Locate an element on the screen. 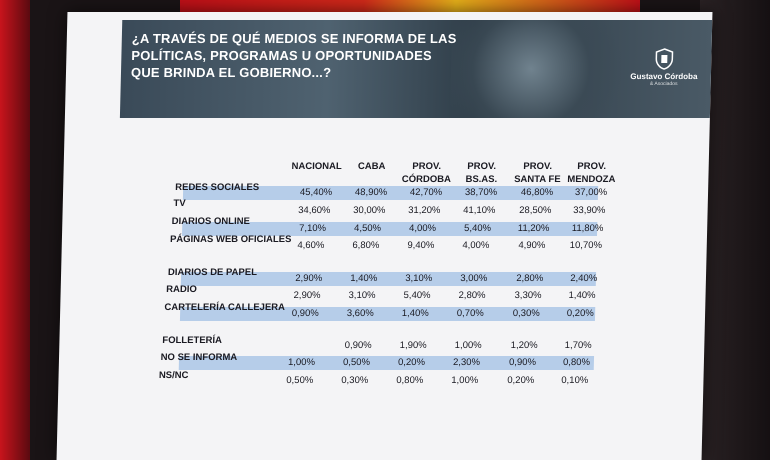  table-cell: 45,40% is located at coordinates (316, 192).